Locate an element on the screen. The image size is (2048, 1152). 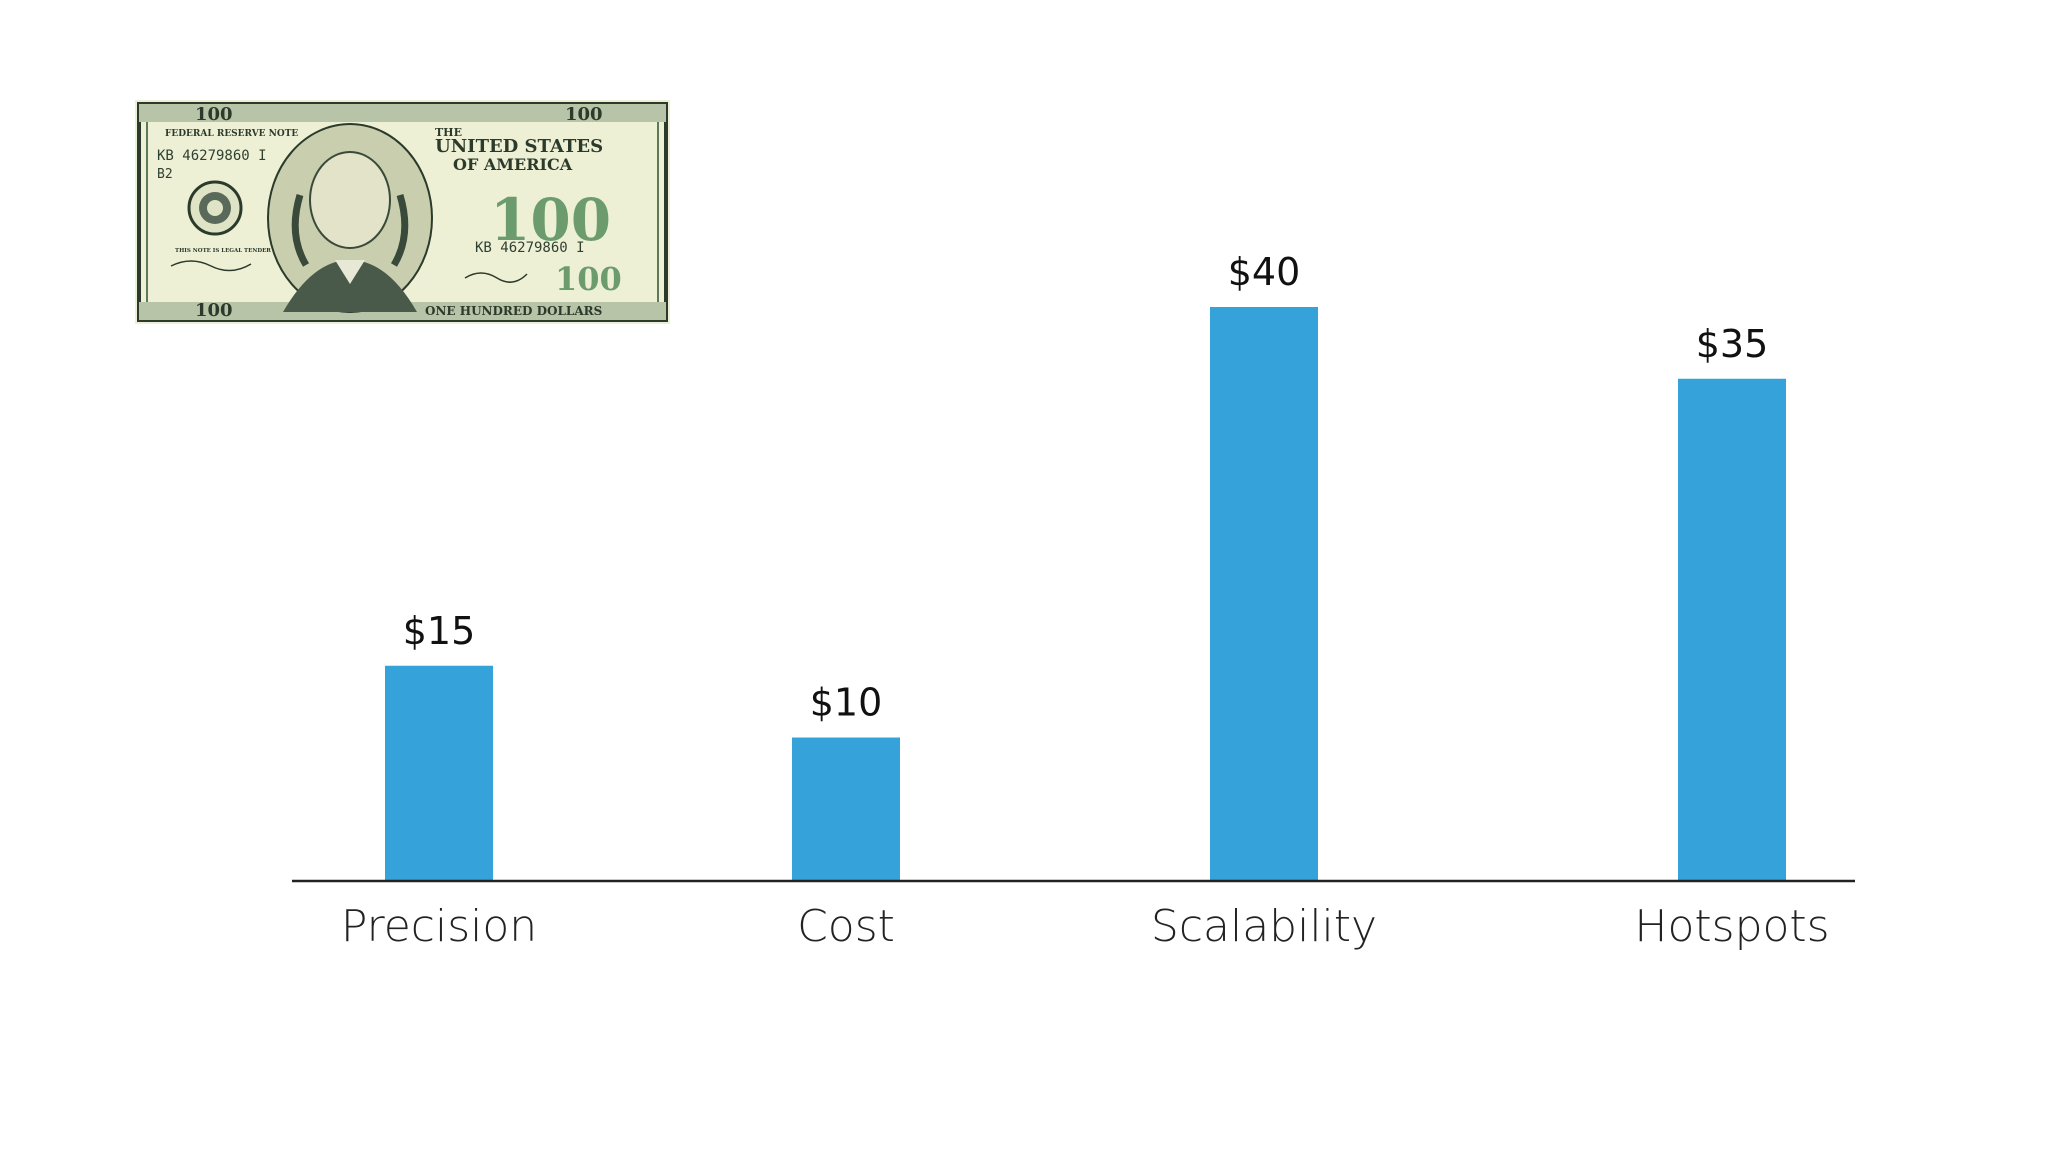
bill-header-note: FEDERAL RESERVE NOTE is located at coordinates (231, 134).